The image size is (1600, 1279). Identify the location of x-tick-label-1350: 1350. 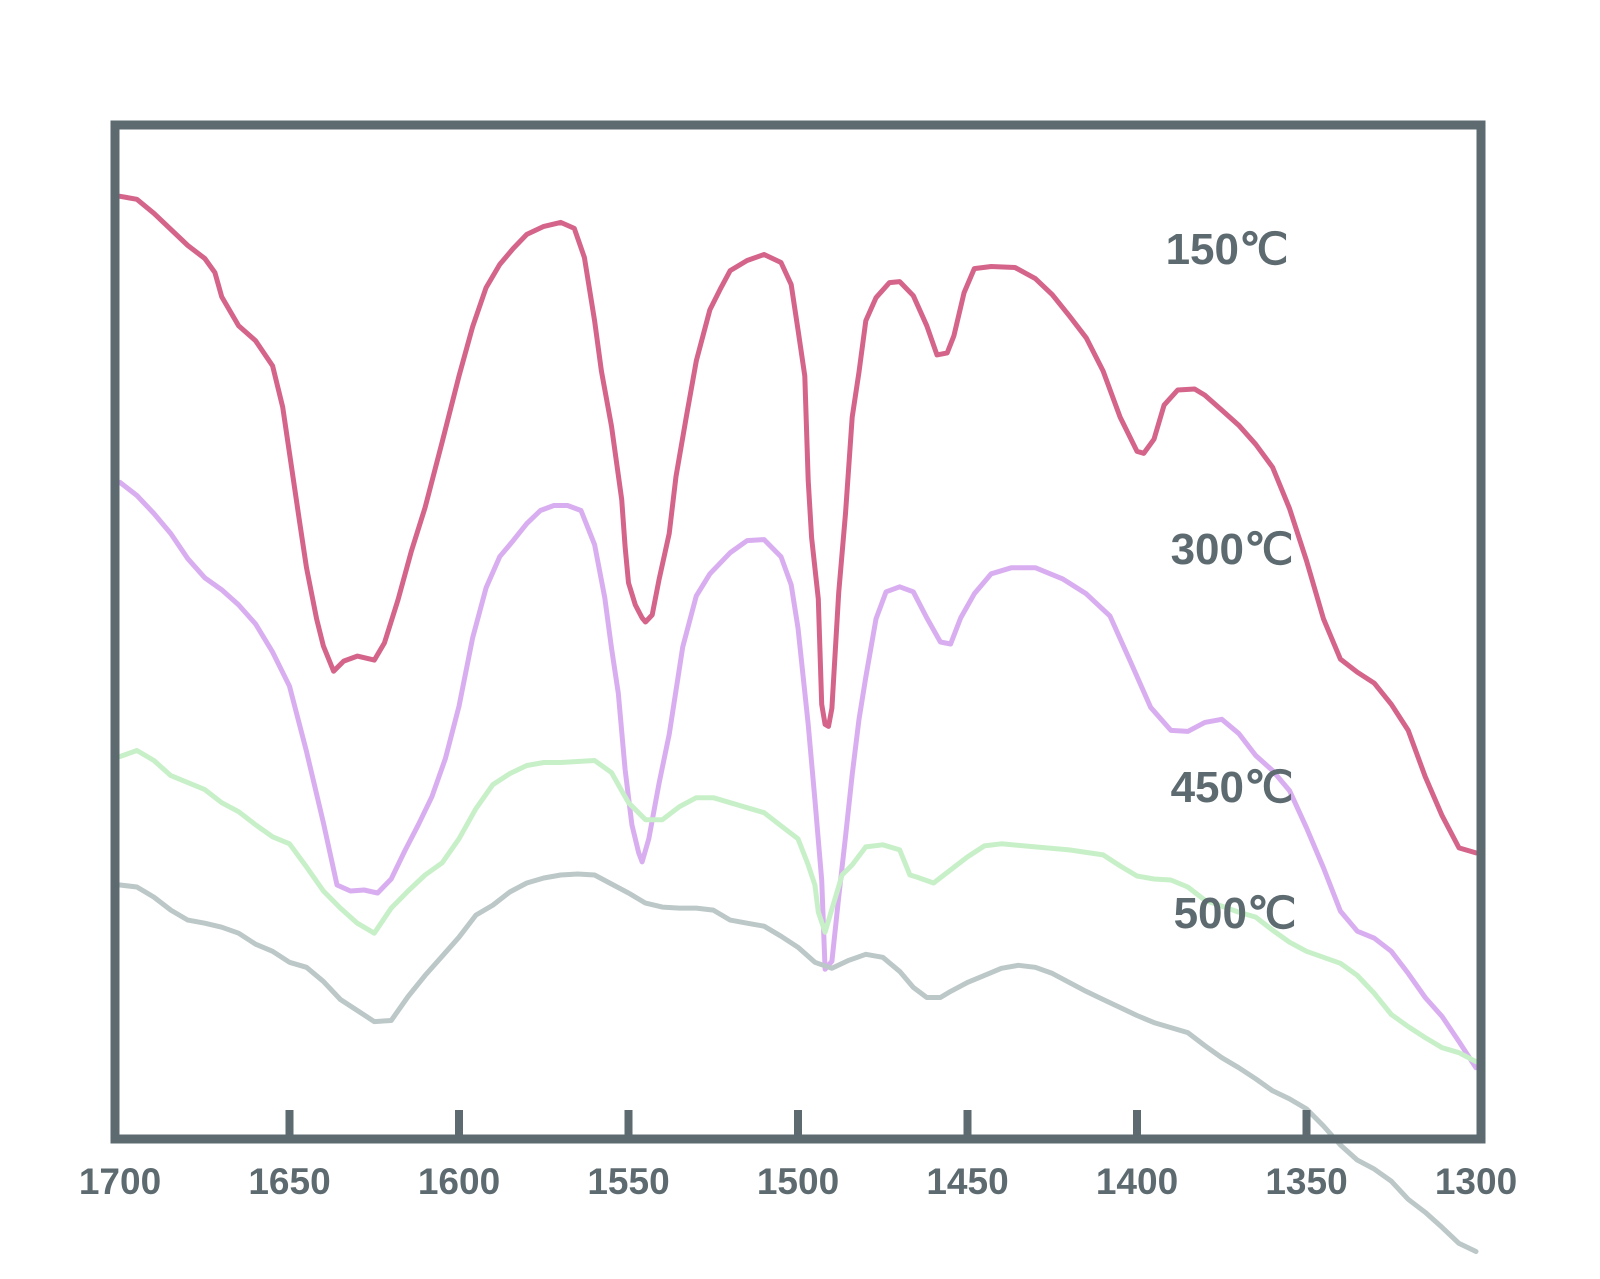
(1306, 1181).